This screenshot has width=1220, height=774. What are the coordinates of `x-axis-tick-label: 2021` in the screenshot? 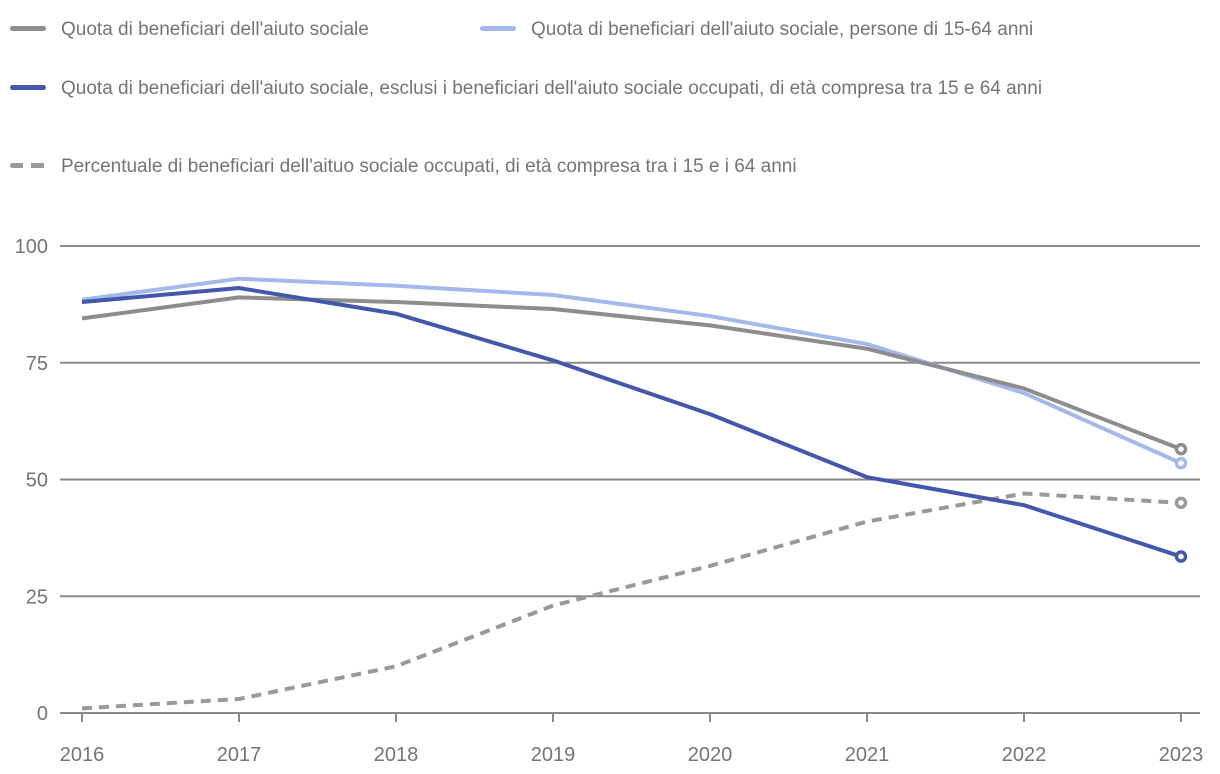 It's located at (867, 755).